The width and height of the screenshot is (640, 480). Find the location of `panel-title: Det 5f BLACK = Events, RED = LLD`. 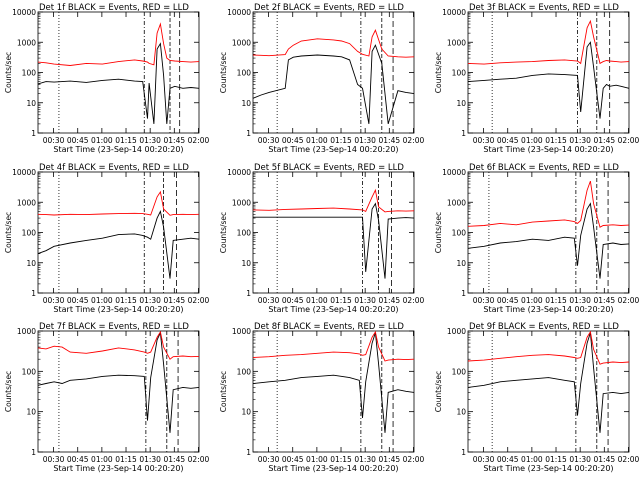

panel-title: Det 5f BLACK = Events, RED = LLD is located at coordinates (329, 168).